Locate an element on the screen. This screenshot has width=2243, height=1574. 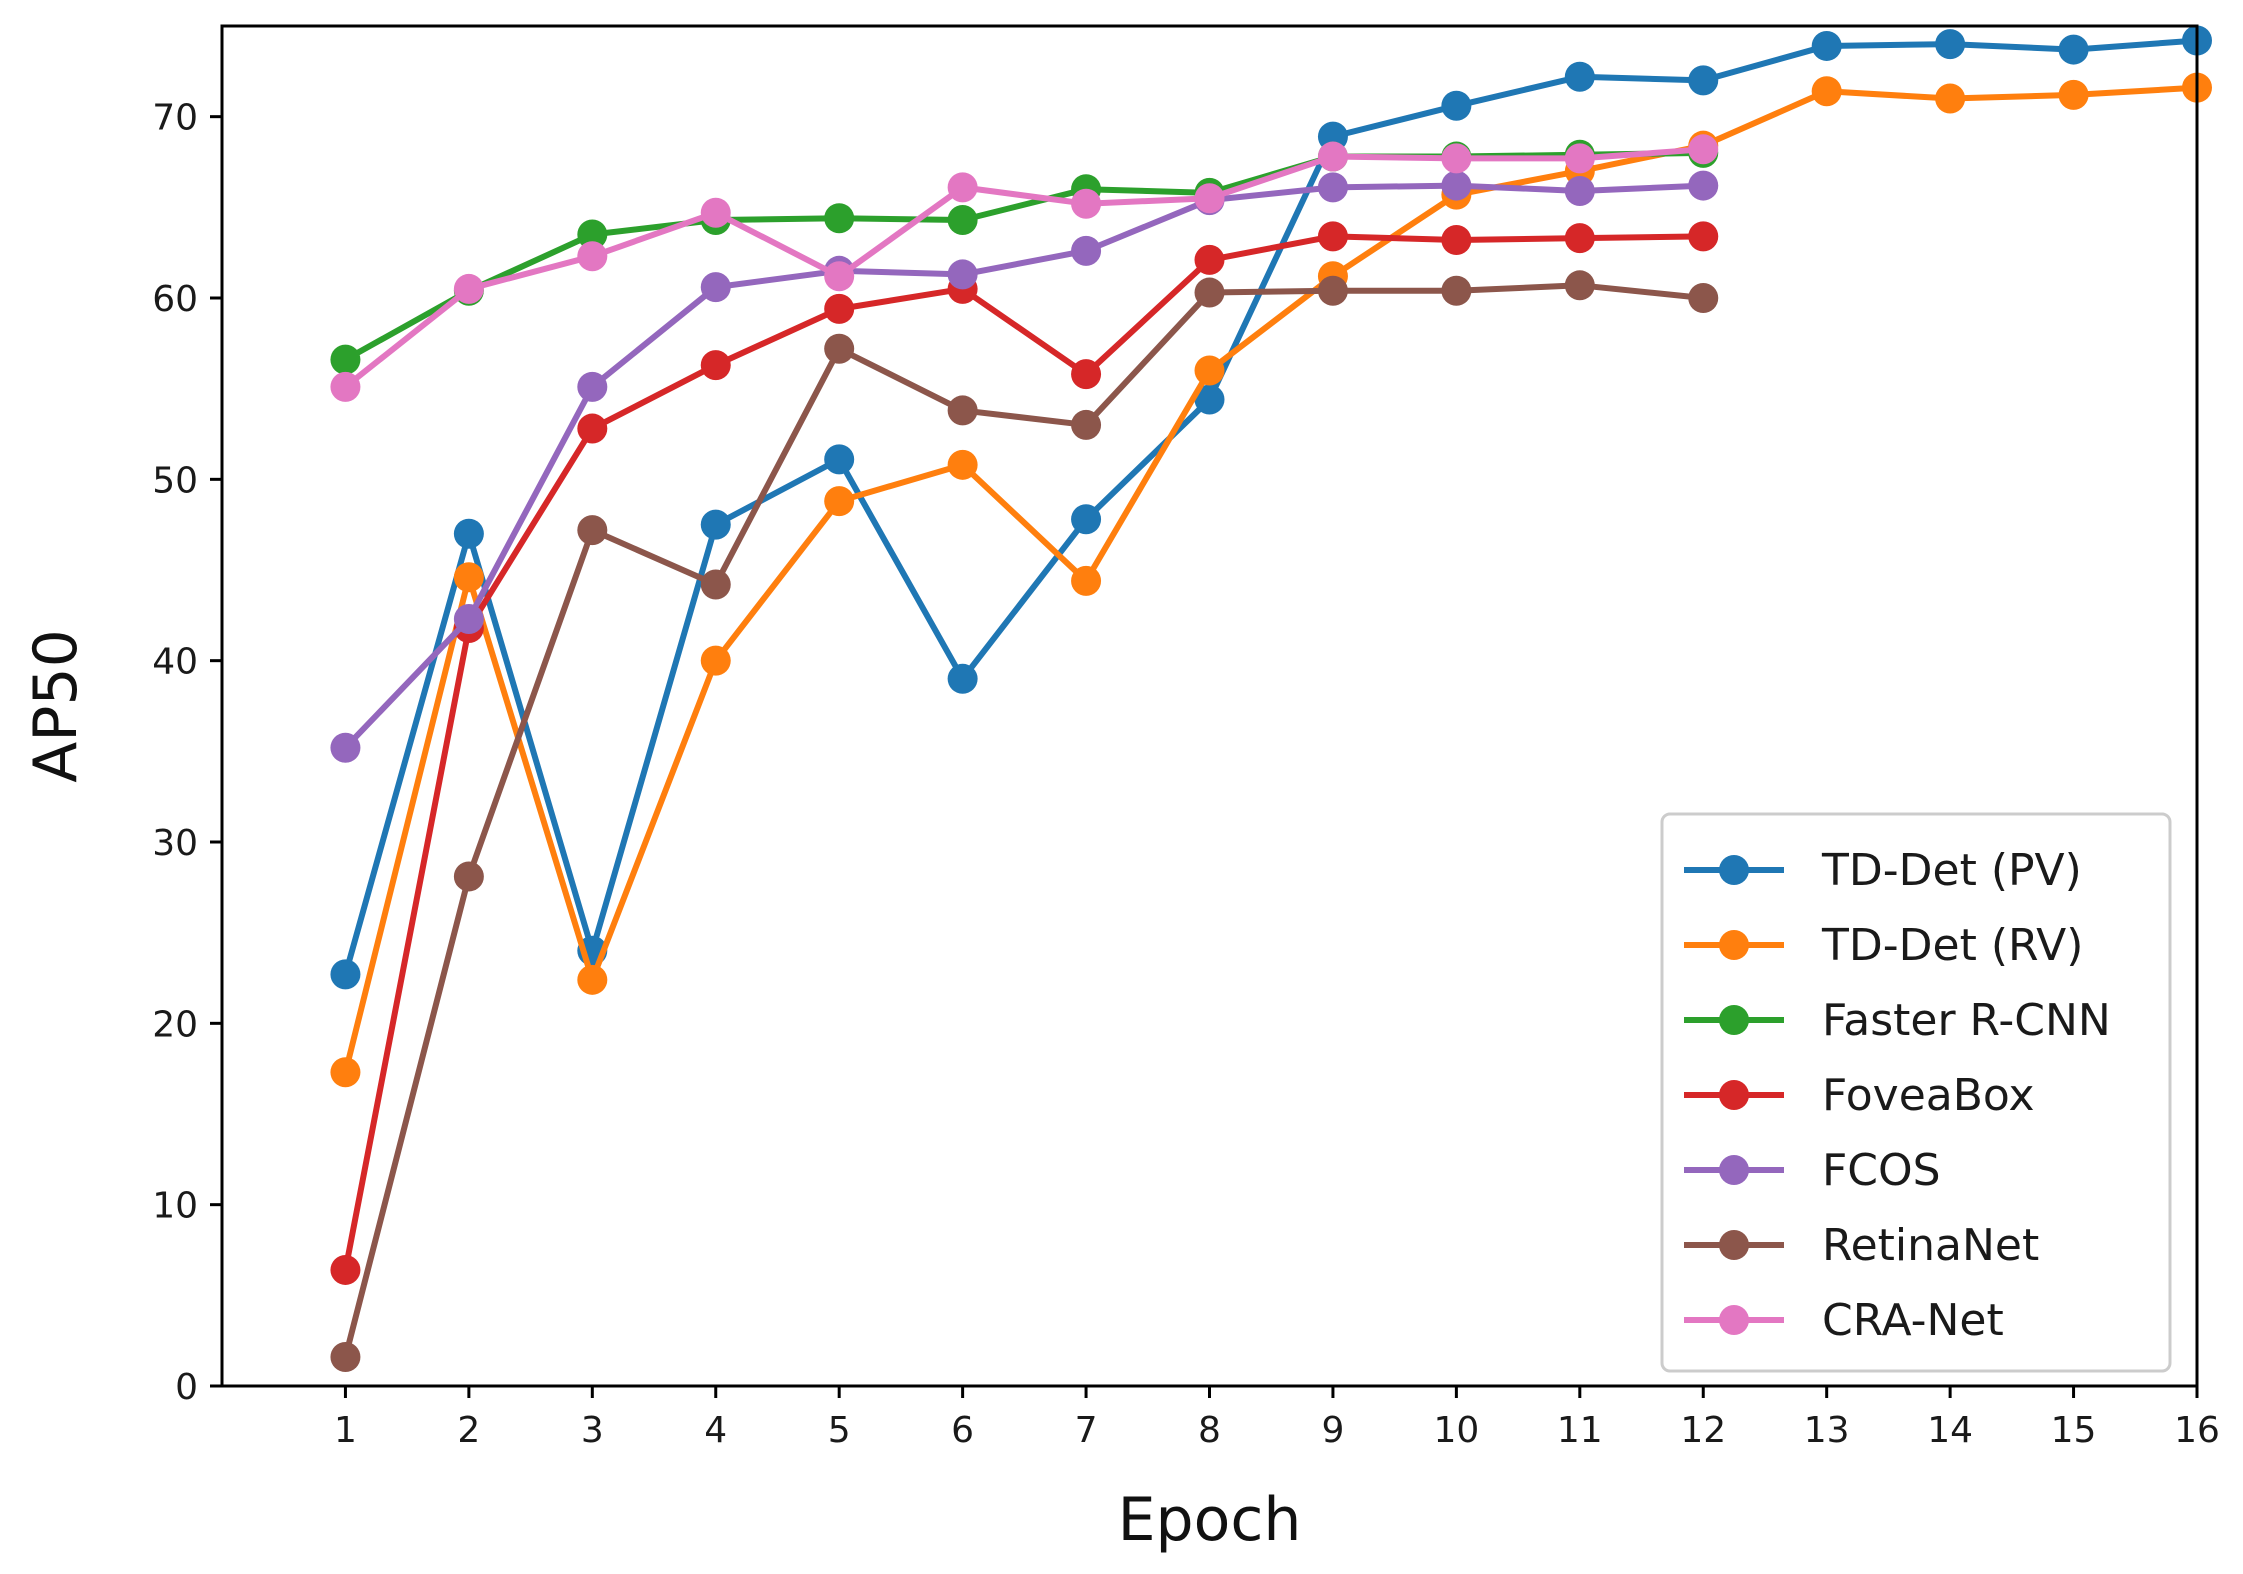
series-faster-r-cnn is located at coordinates (1024, 256).